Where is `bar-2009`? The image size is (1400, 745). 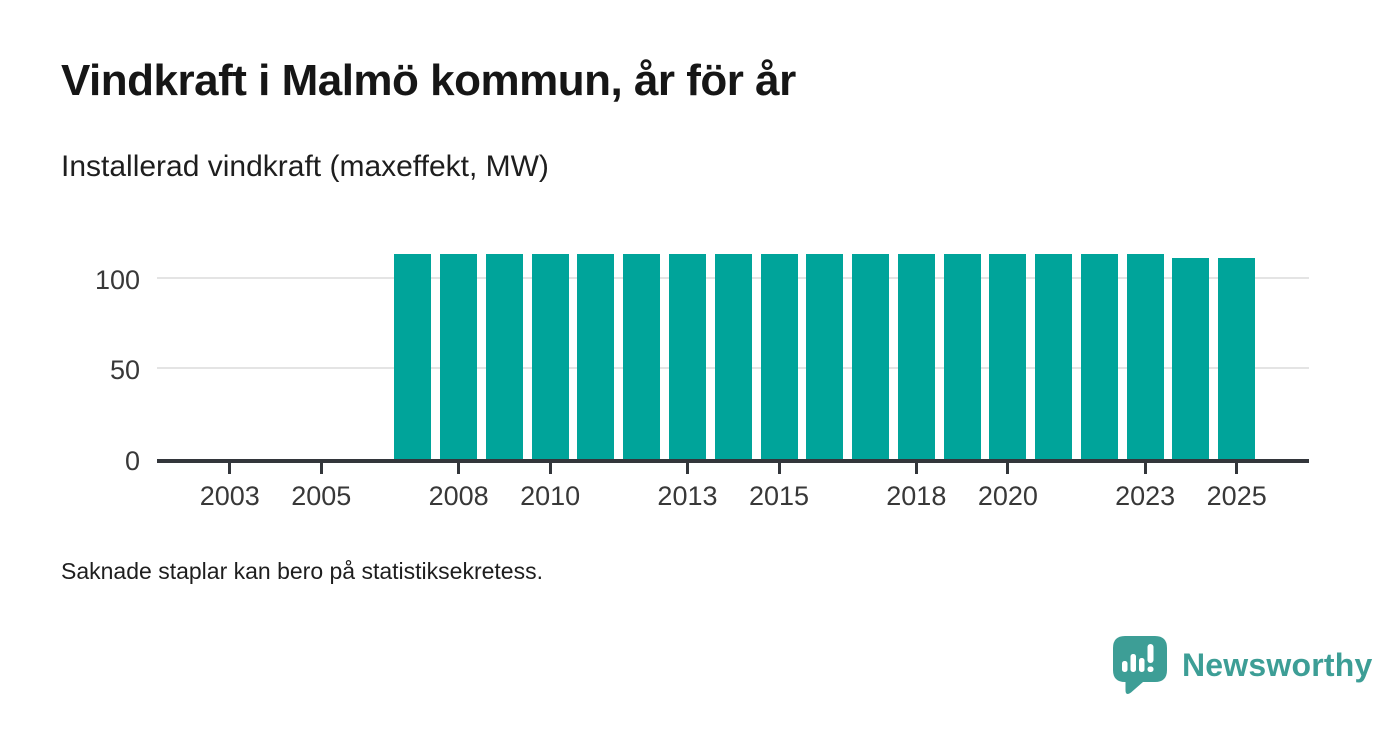 bar-2009 is located at coordinates (504, 356).